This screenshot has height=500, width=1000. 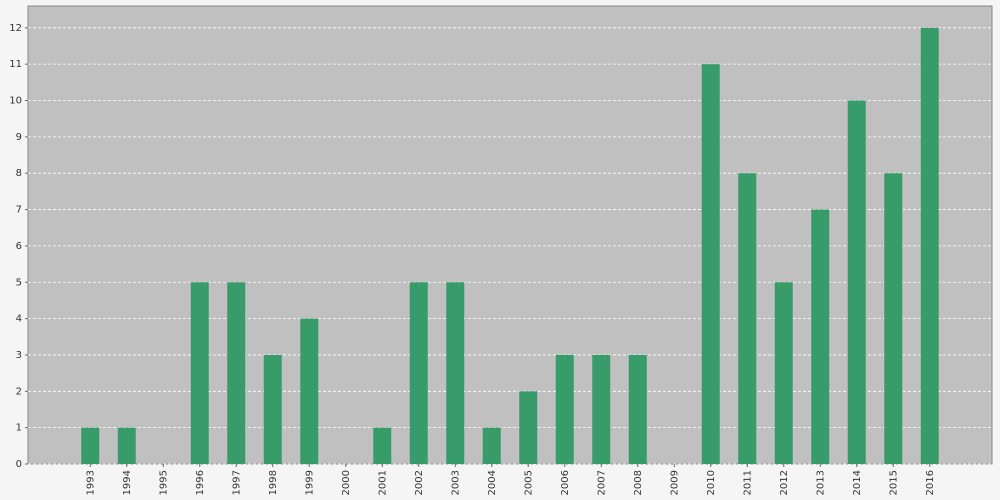 What do you see at coordinates (273, 482) in the screenshot?
I see `x-tick-label: 1998` at bounding box center [273, 482].